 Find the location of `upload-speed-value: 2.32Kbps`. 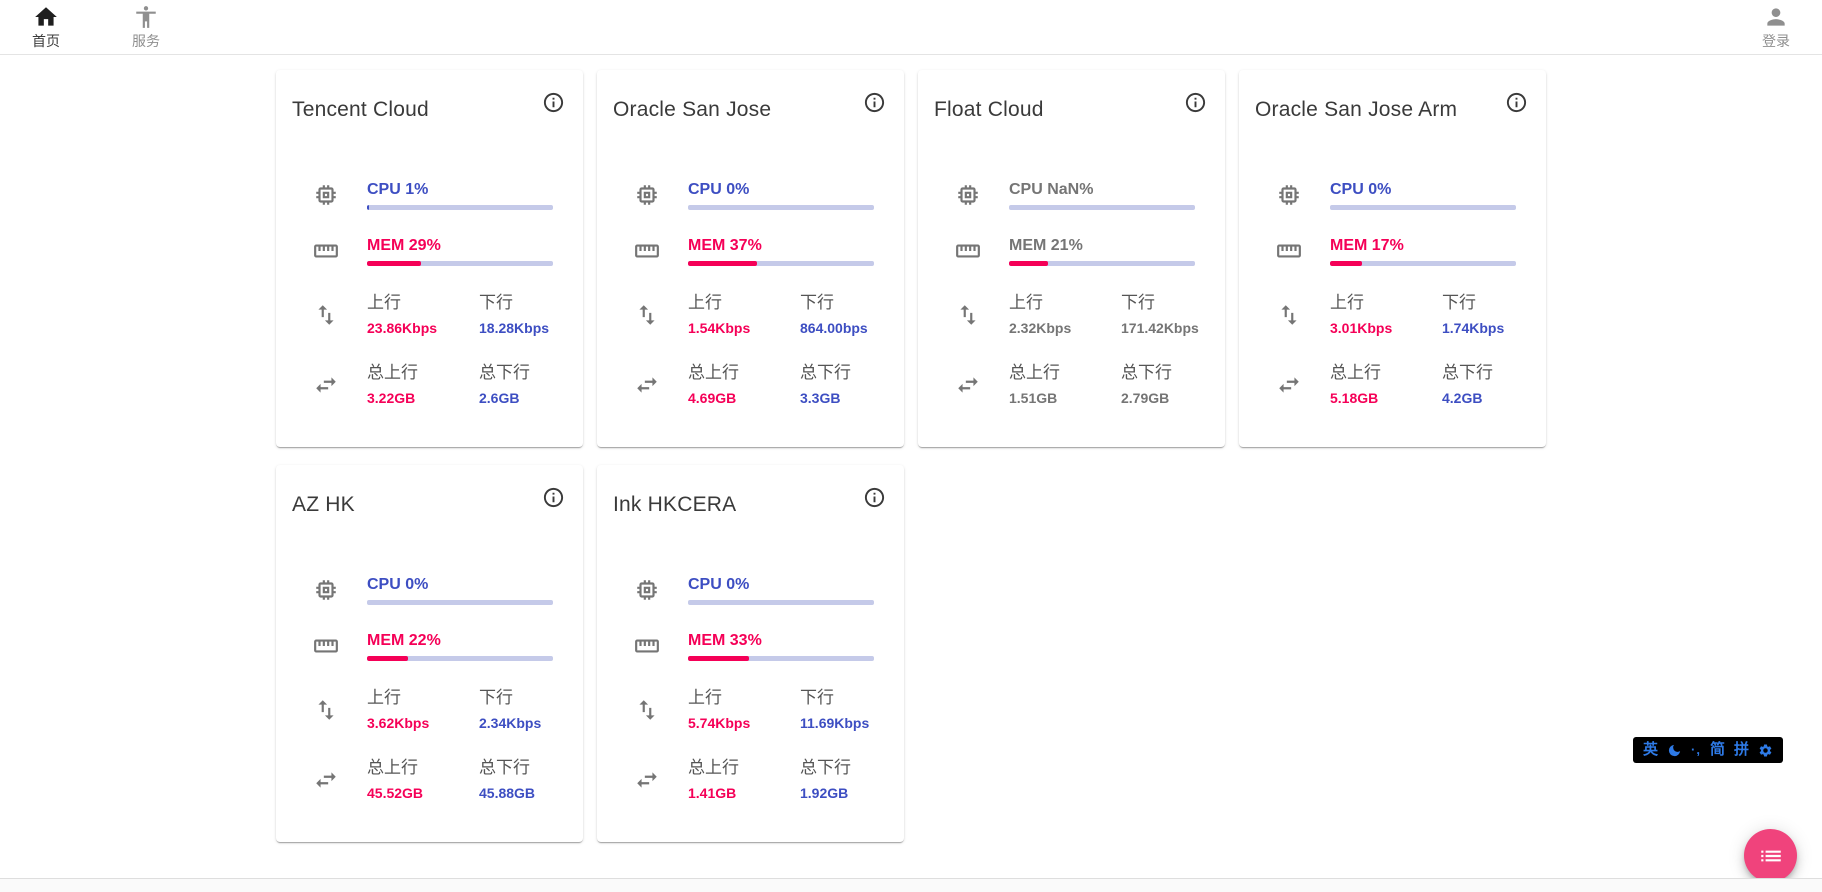

upload-speed-value: 2.32Kbps is located at coordinates (1040, 328).